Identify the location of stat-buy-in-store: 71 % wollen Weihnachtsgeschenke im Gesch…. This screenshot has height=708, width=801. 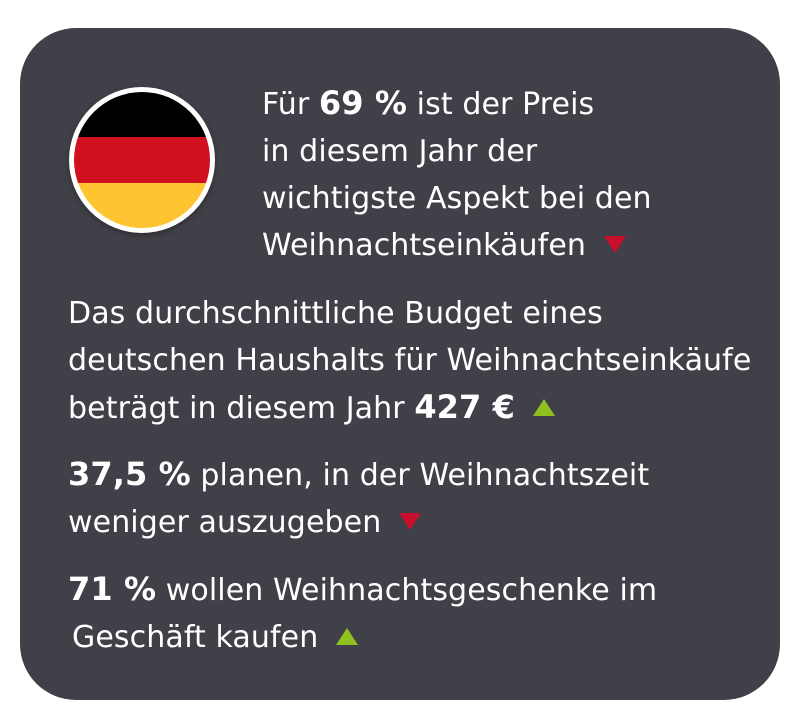
(362, 613).